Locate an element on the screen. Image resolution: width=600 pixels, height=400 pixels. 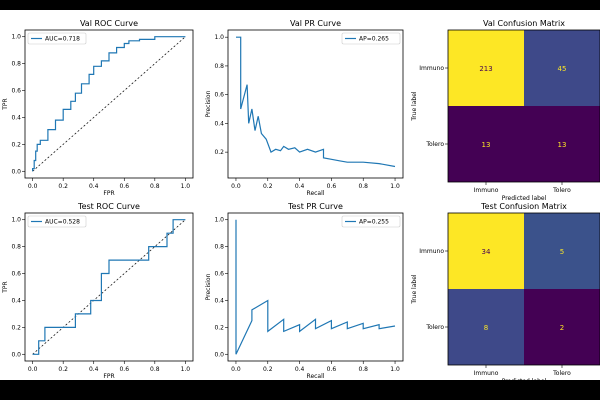
test-roc-ytick-label: 0.8 is located at coordinates (16, 247).